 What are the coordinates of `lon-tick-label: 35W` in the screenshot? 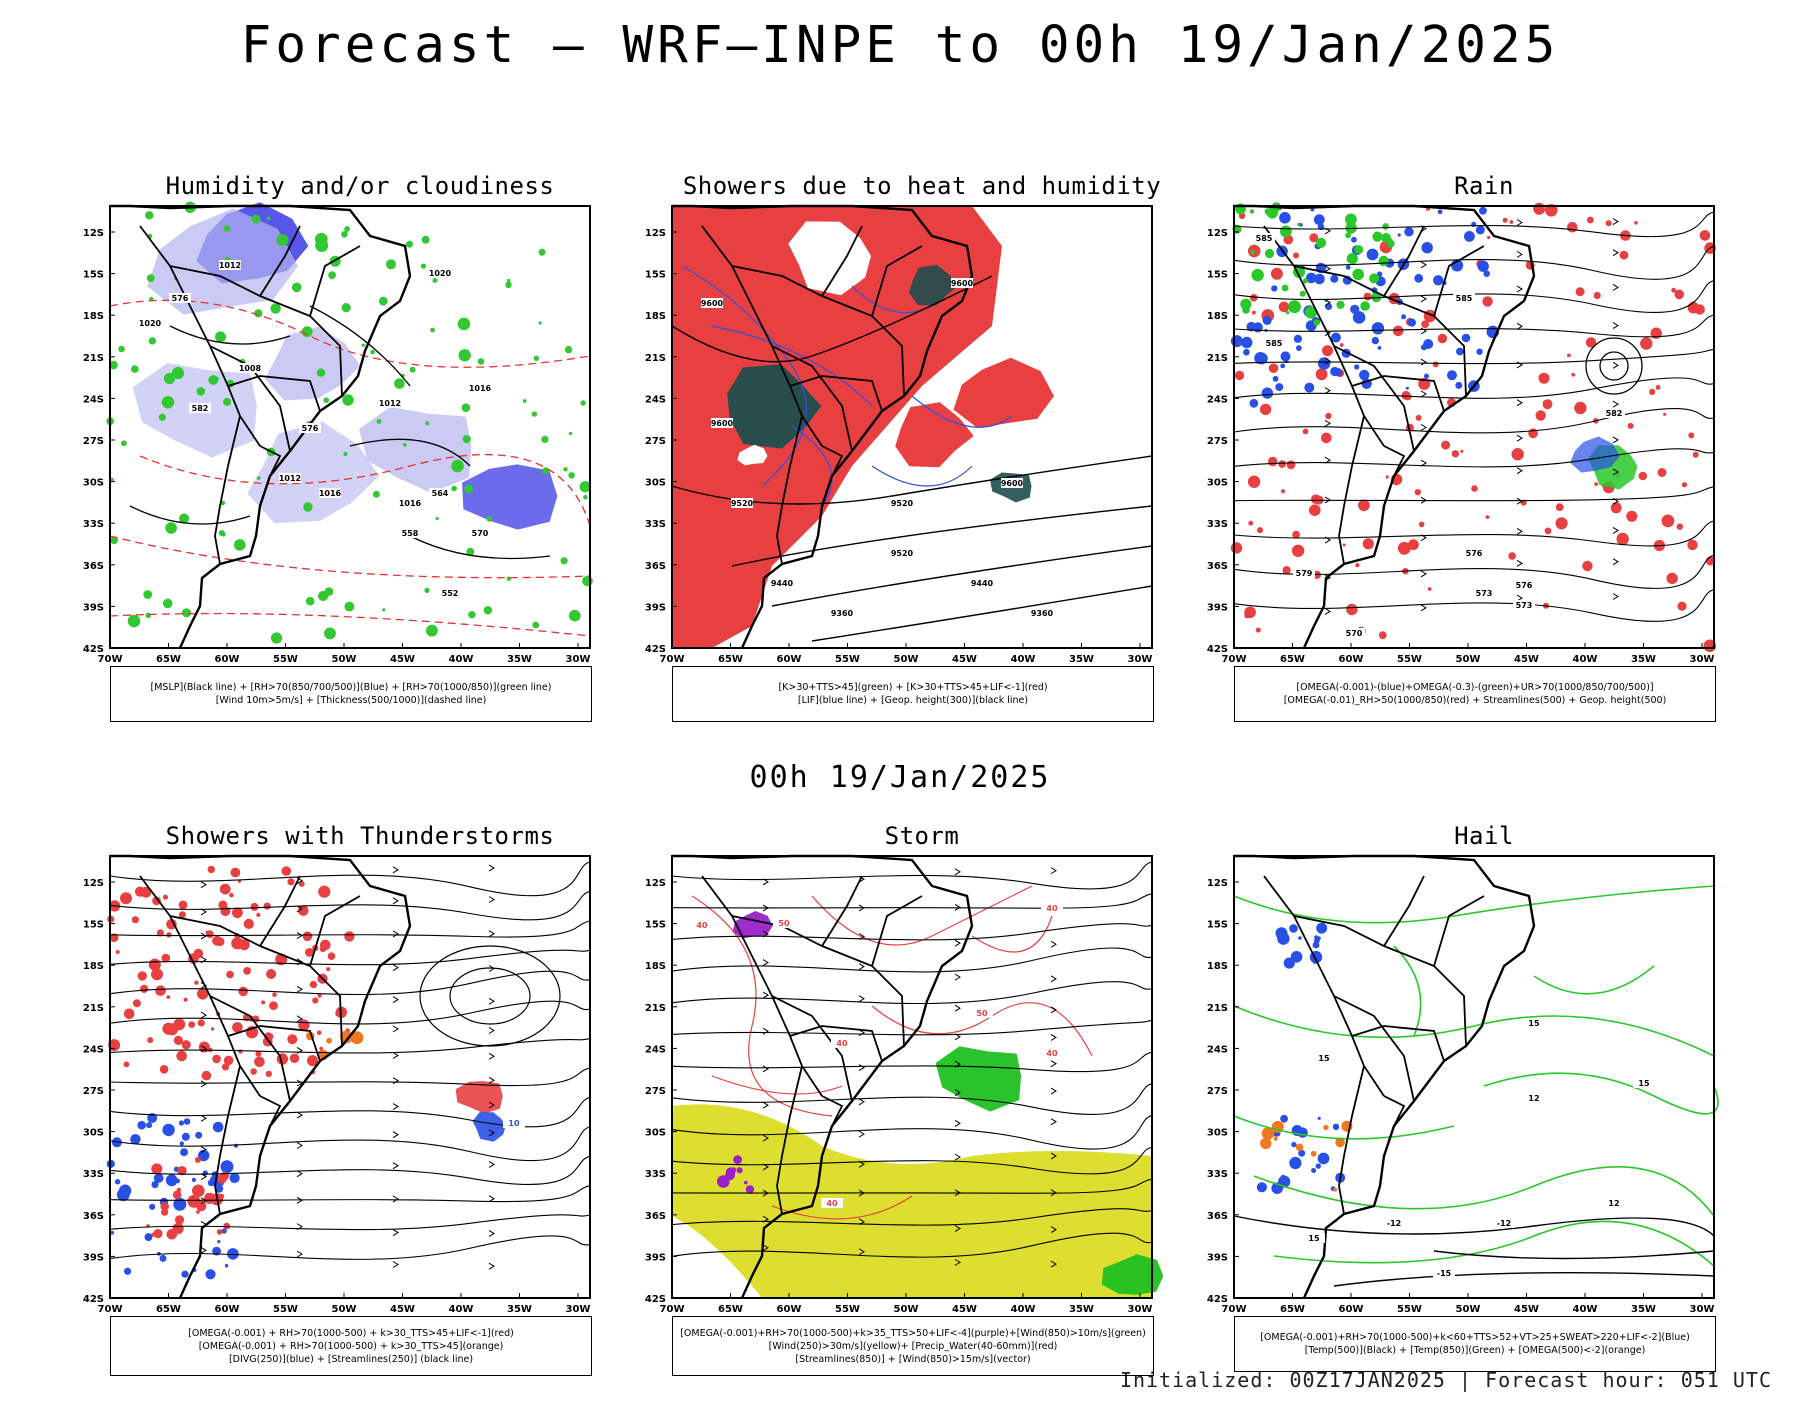 It's located at (519, 1309).